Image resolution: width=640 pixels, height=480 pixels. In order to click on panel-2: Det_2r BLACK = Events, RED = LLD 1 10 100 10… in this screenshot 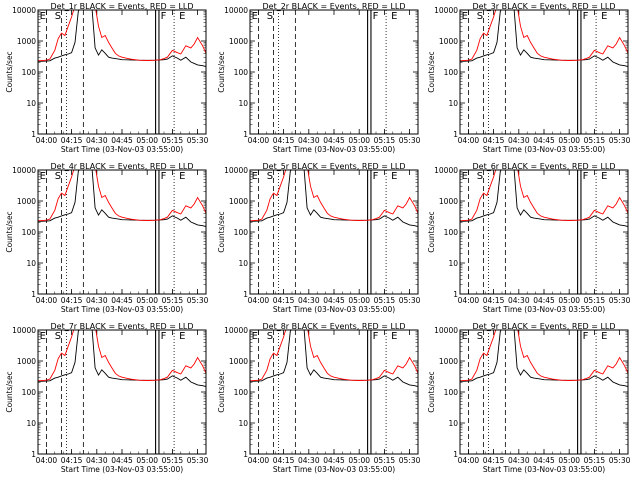, I will do `click(319, 78)`.